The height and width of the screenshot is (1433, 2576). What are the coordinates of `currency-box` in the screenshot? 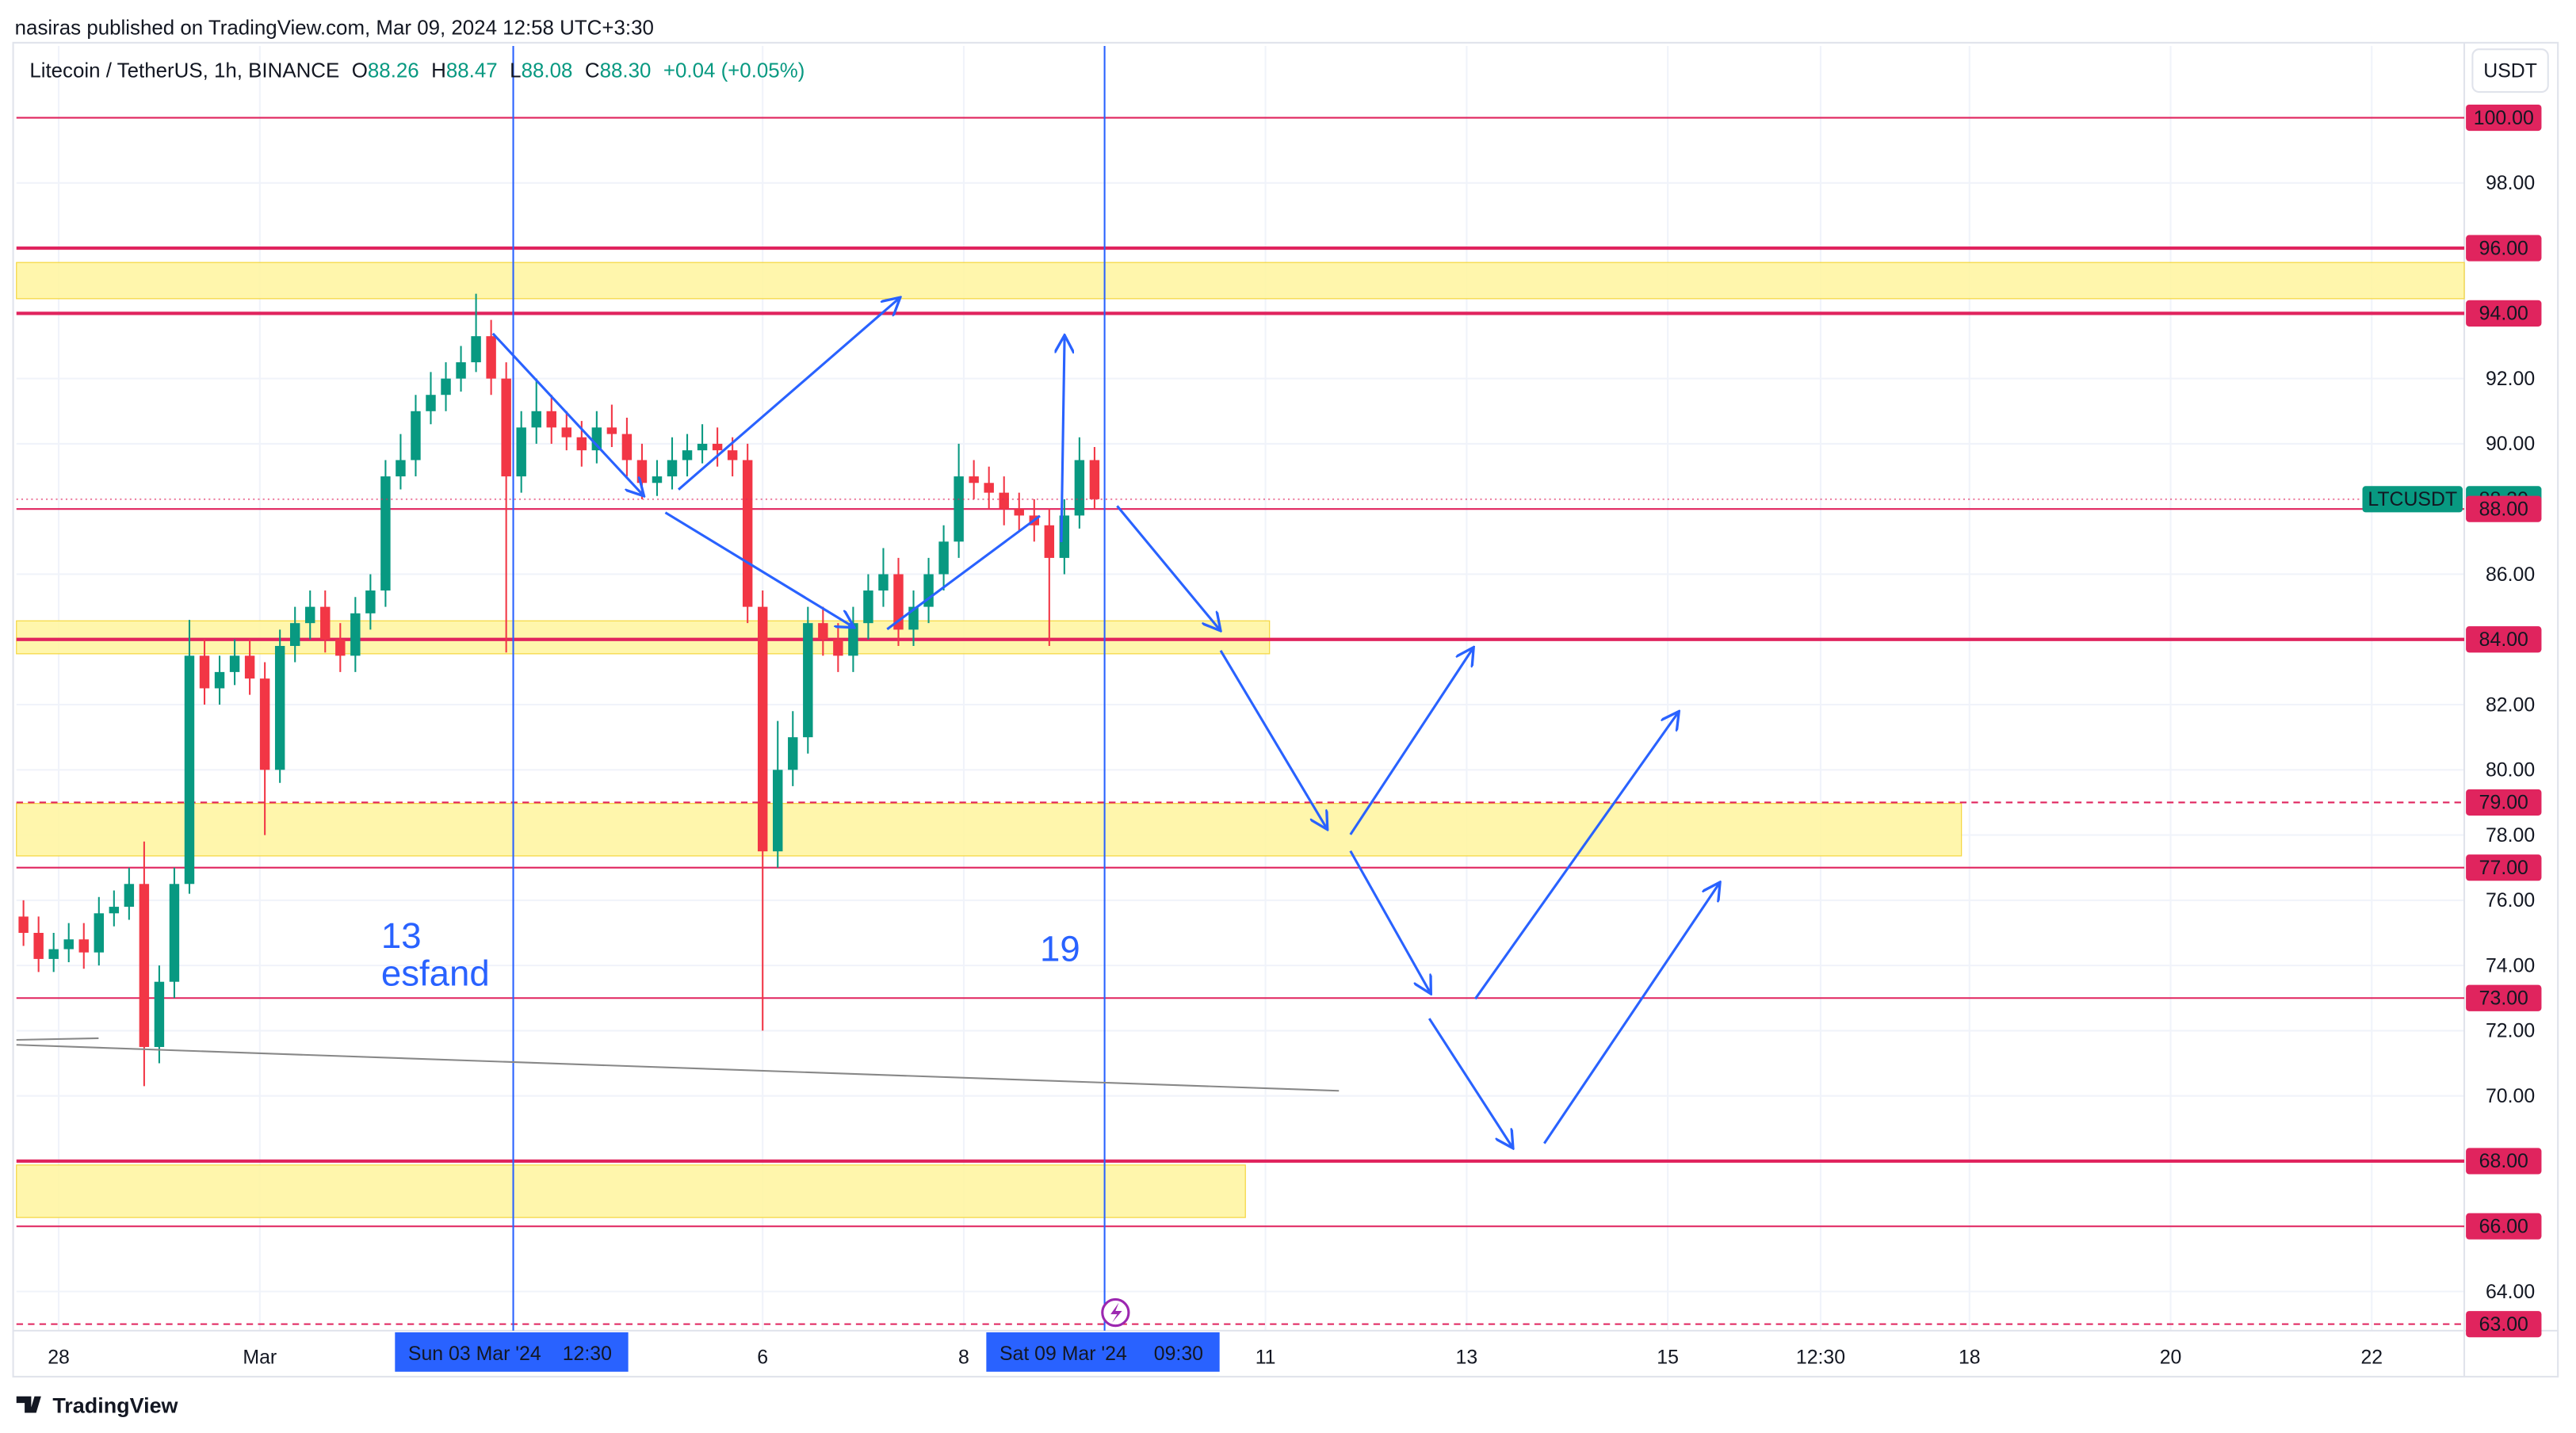 It's located at (2510, 71).